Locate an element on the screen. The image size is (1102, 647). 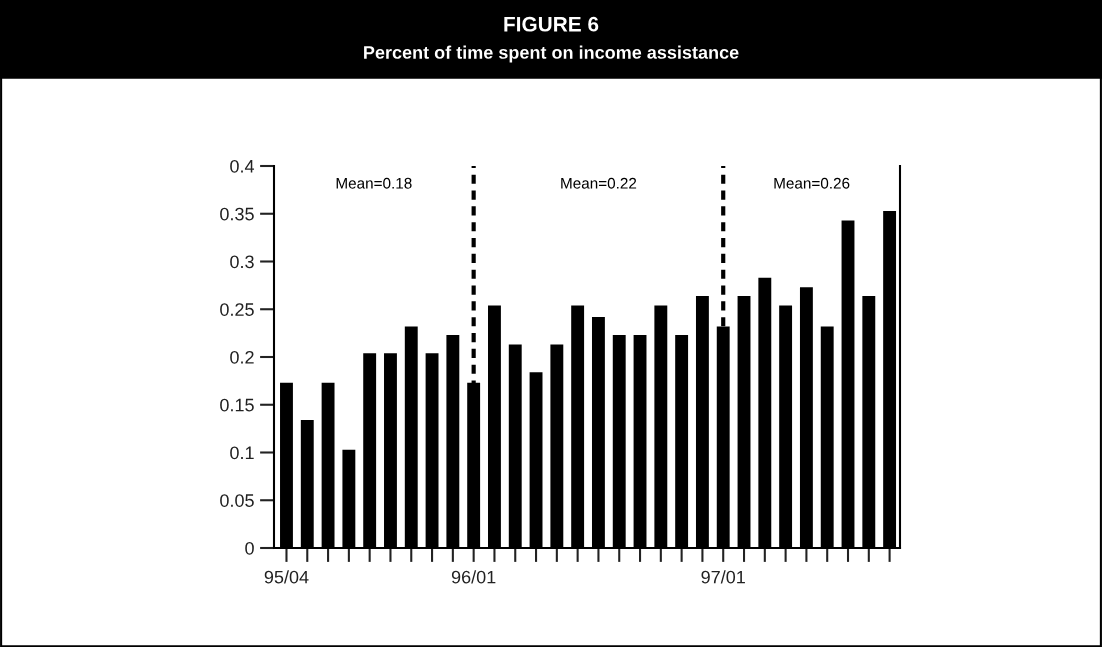
annotation: Mean=0.18 is located at coordinates (374, 183).